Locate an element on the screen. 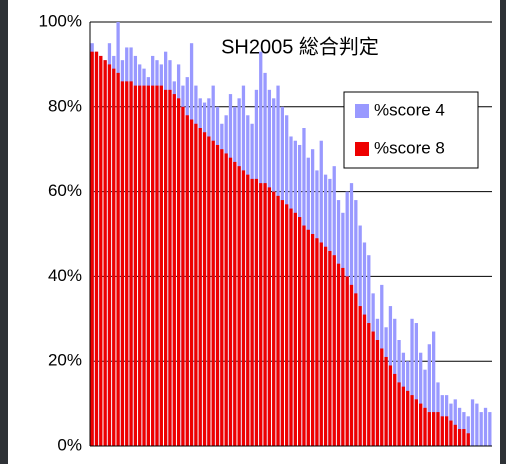  y-tick-label: 0% is located at coordinates (69, 444).